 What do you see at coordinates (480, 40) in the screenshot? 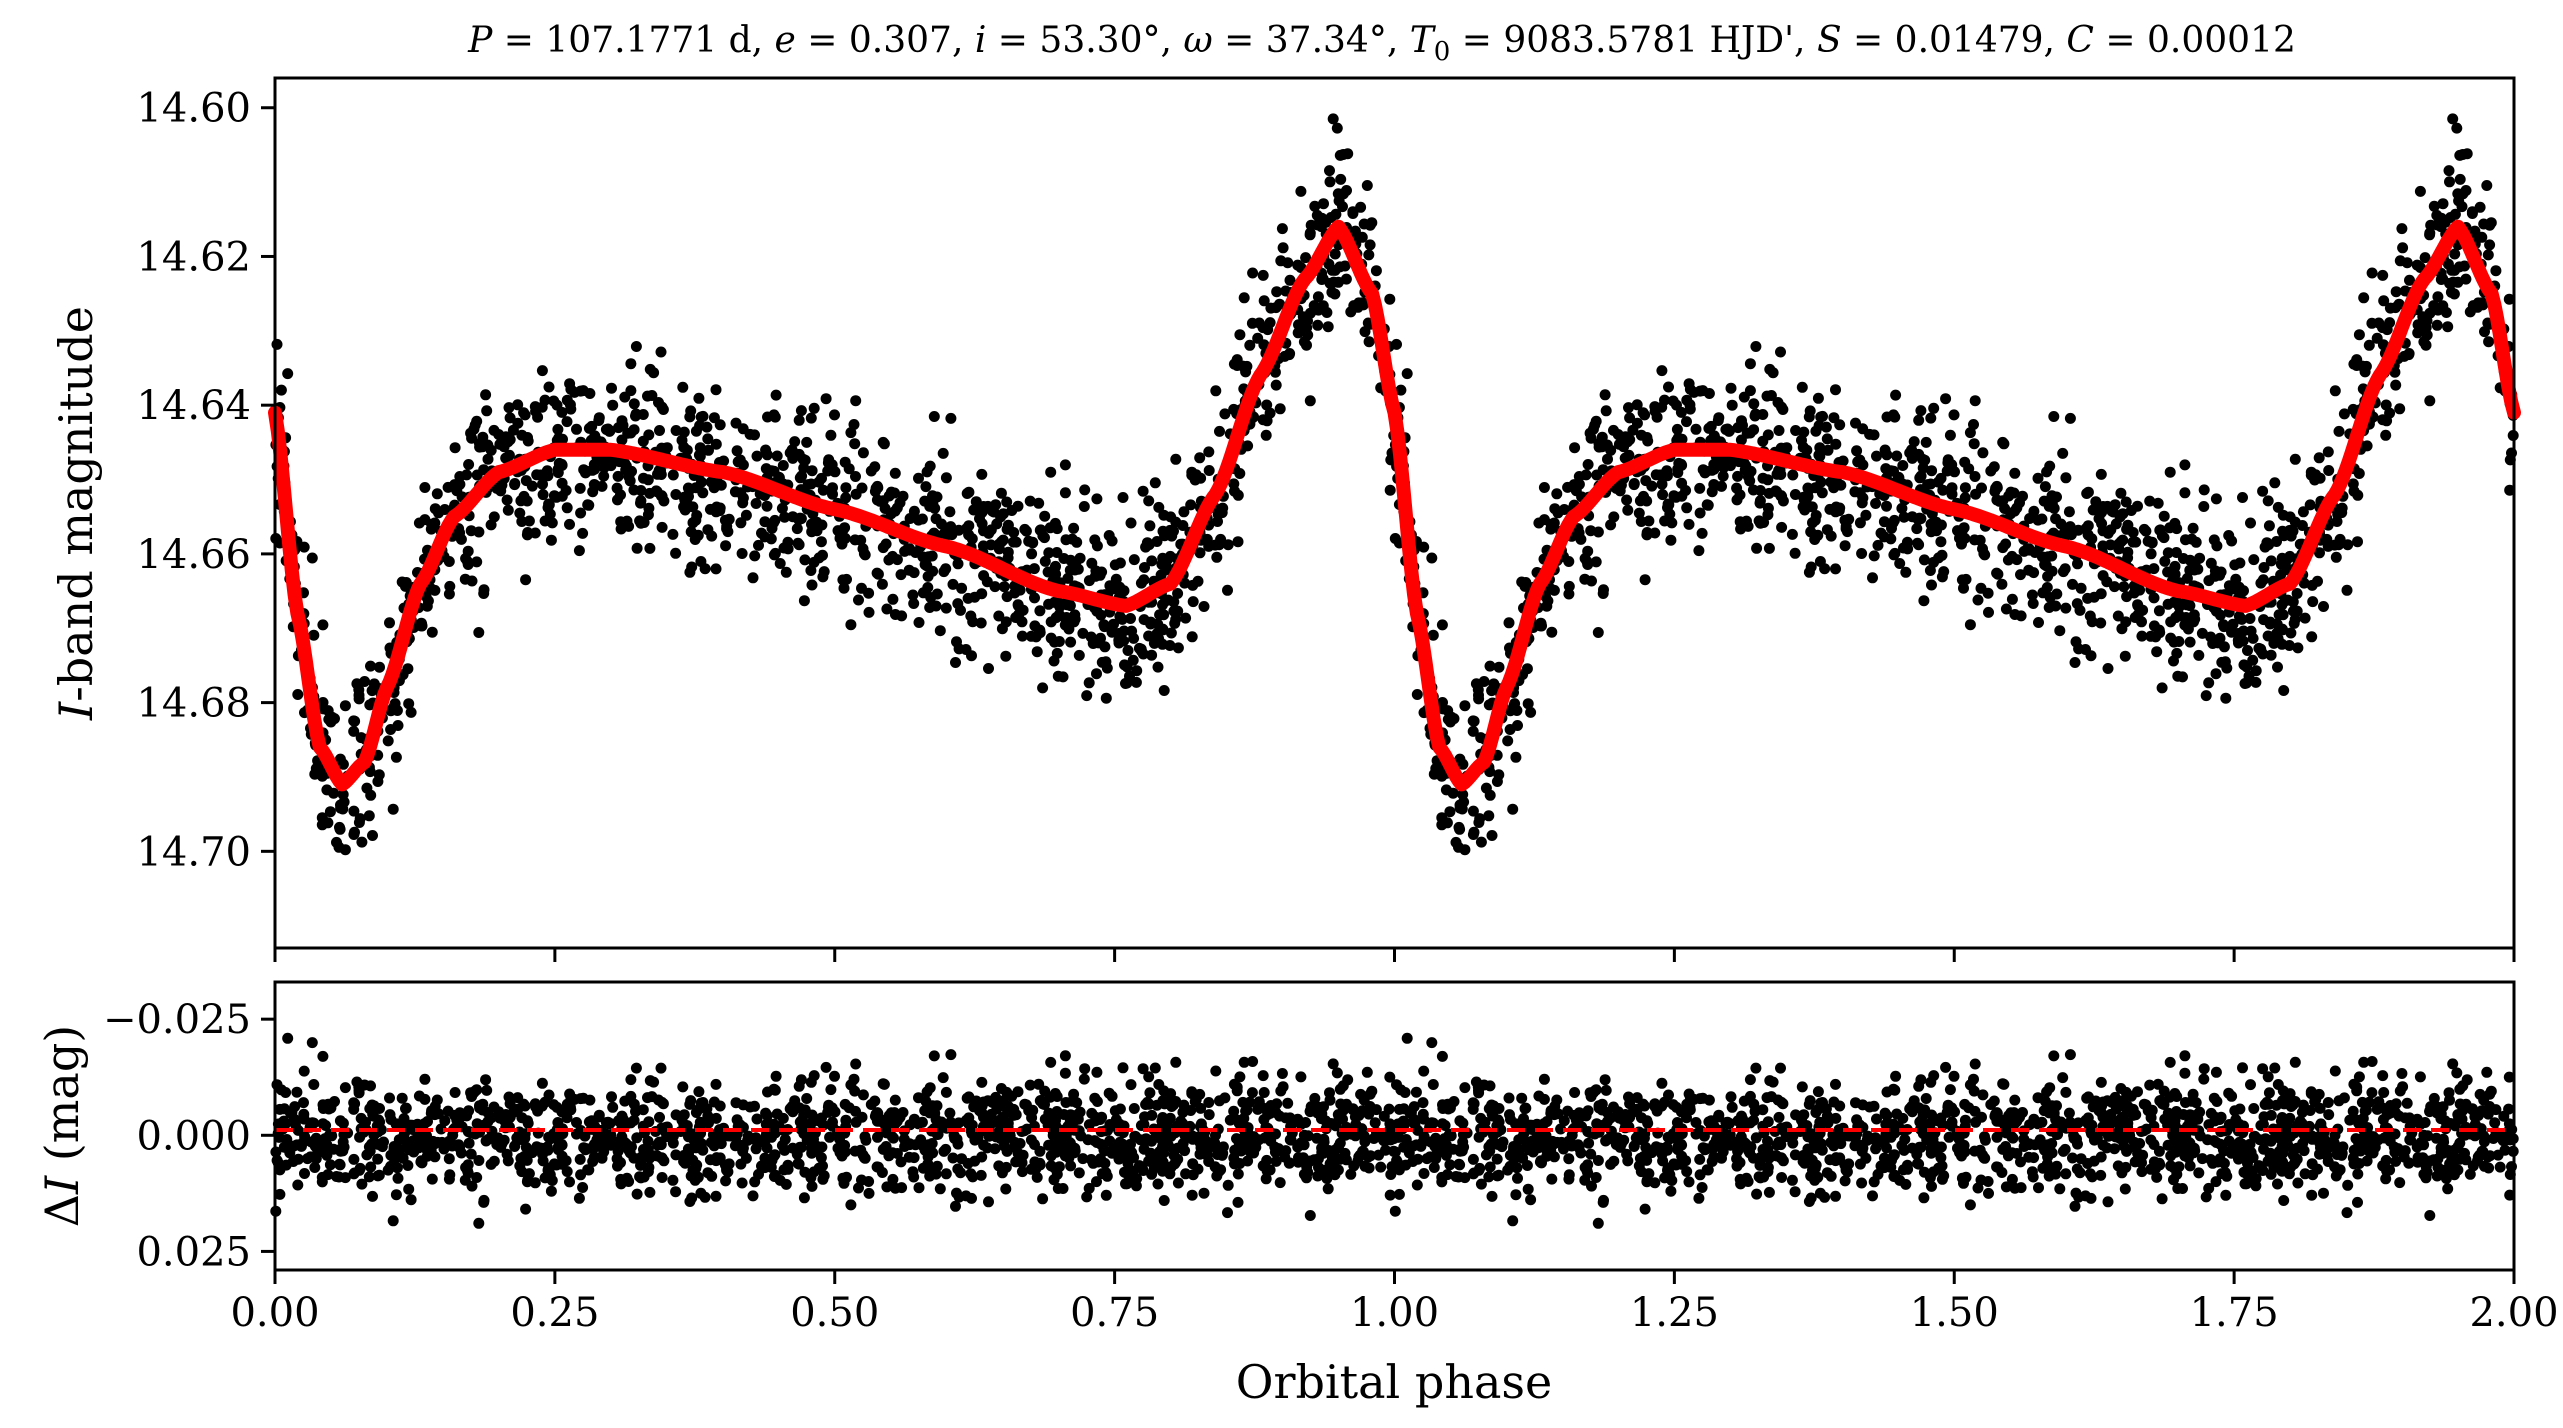
I see `title-P-symbol: P` at bounding box center [480, 40].